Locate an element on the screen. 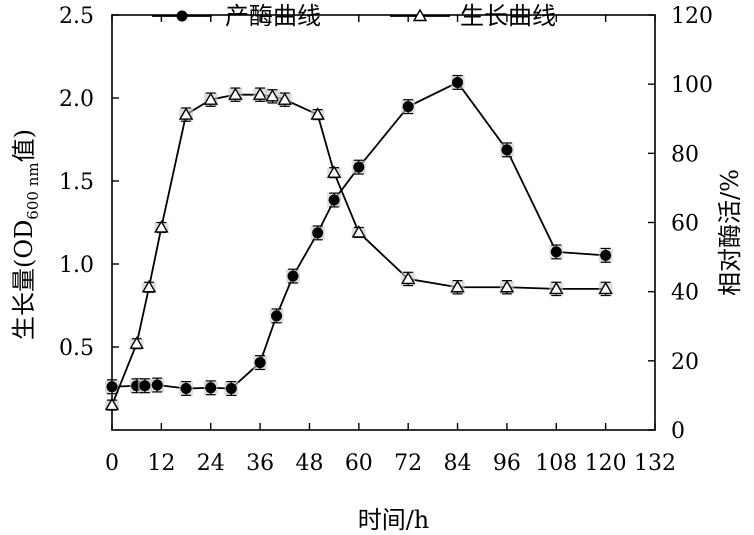 This screenshot has width=754, height=535. x-tick-label: 0 is located at coordinates (112, 463).